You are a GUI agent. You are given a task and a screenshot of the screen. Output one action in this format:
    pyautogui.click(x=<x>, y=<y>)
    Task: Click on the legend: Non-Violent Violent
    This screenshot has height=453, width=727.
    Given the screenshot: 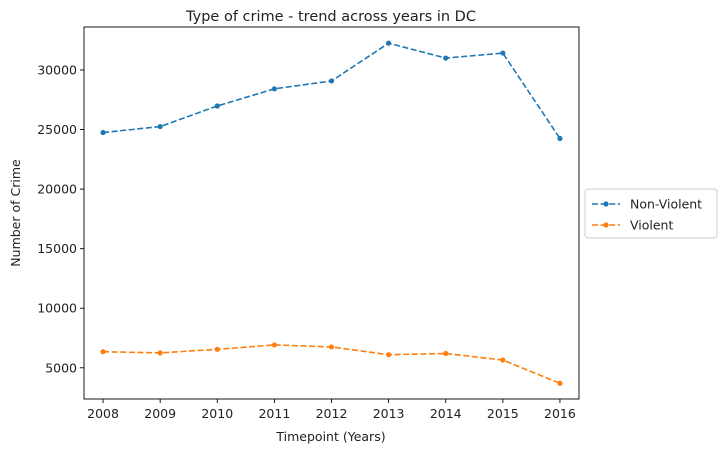 What is the action you would take?
    pyautogui.click(x=651, y=213)
    